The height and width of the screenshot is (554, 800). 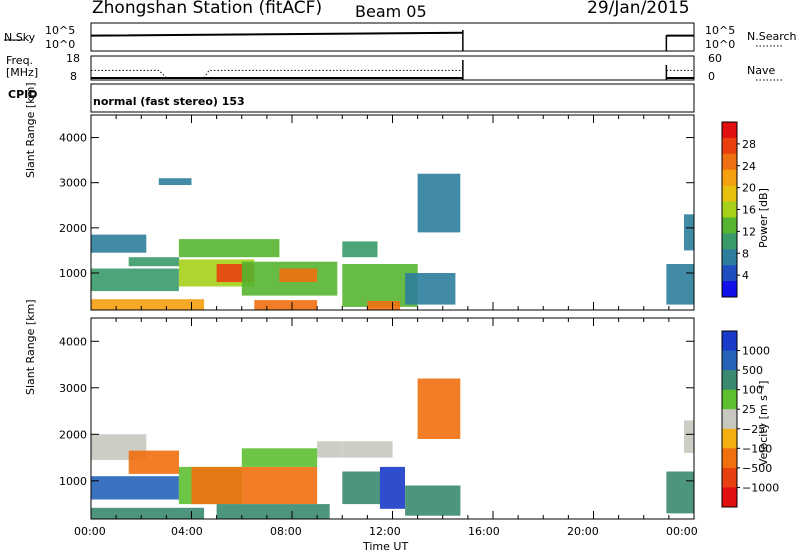 I want to click on colorbar-tick-label-1-6: −500, so click(x=757, y=468).